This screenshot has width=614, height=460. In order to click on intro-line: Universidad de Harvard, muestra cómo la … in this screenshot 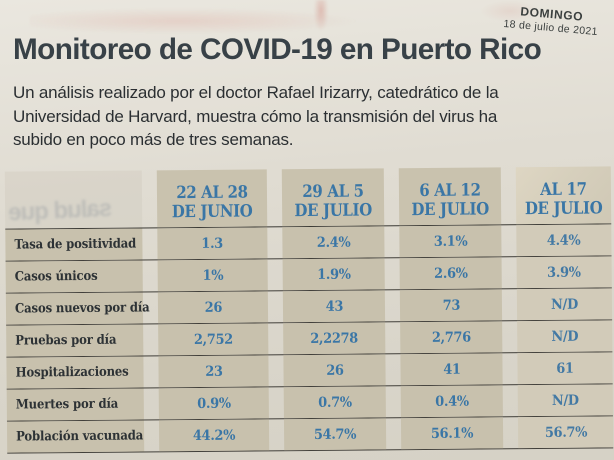, I will do `click(255, 116)`.